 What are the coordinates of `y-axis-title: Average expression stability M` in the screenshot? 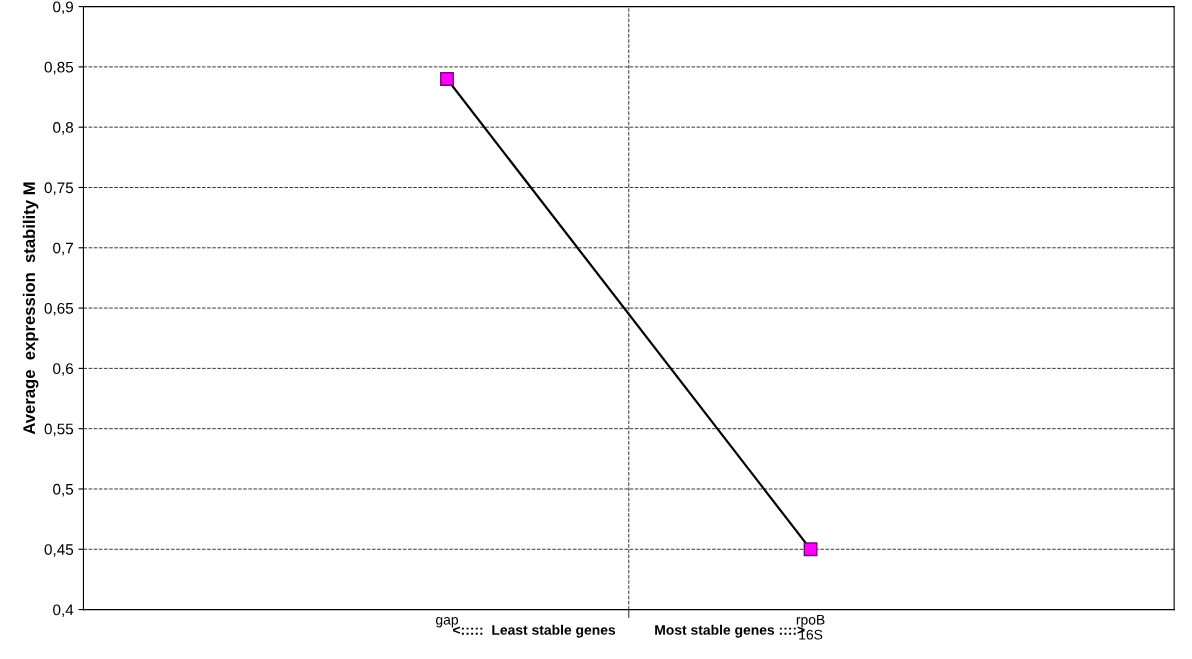 It's located at (30, 308).